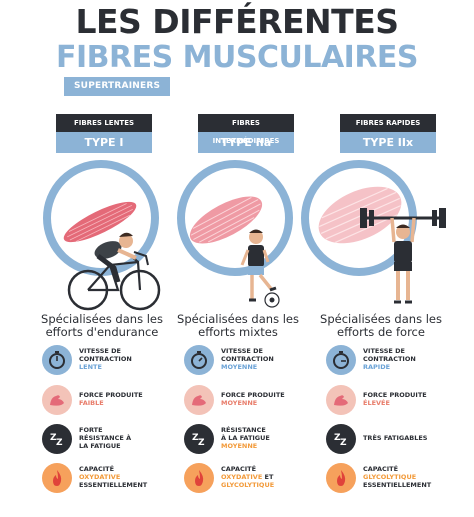 This screenshot has height=517, width=474. I want to click on page-title-line2: FIBRES MUSCULAIRES, so click(237, 57).